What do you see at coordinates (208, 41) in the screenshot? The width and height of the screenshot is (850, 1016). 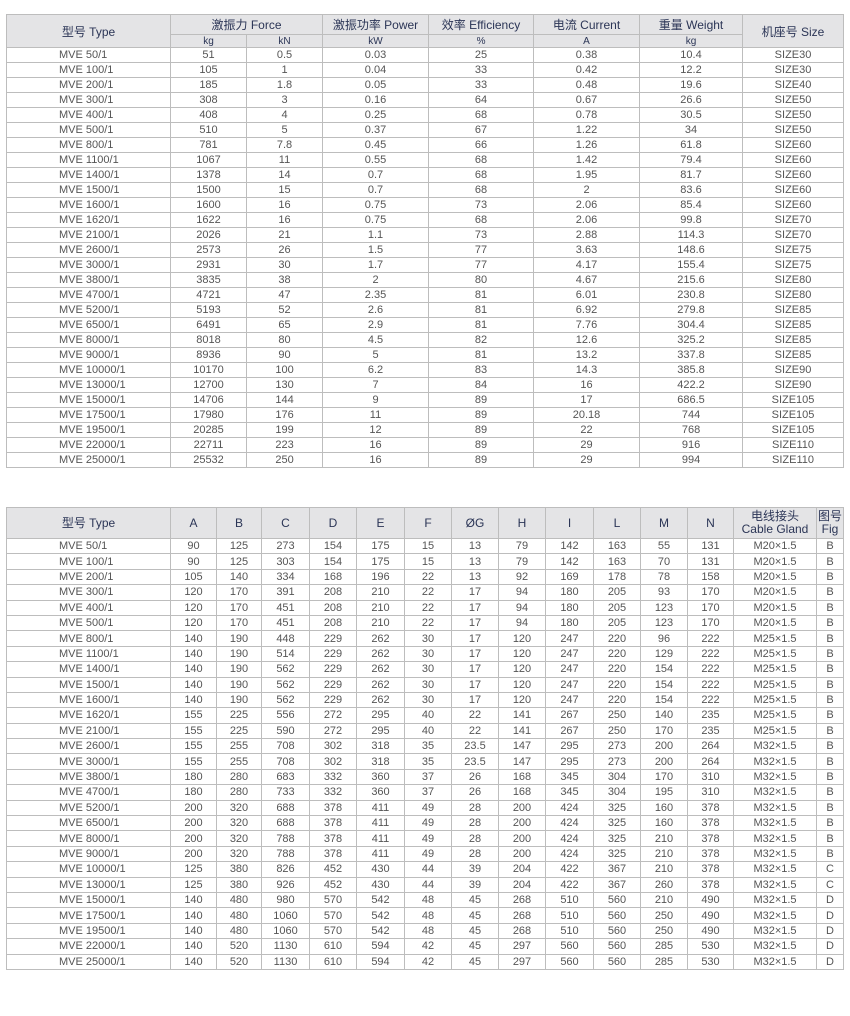 I see `unit-label: kg` at bounding box center [208, 41].